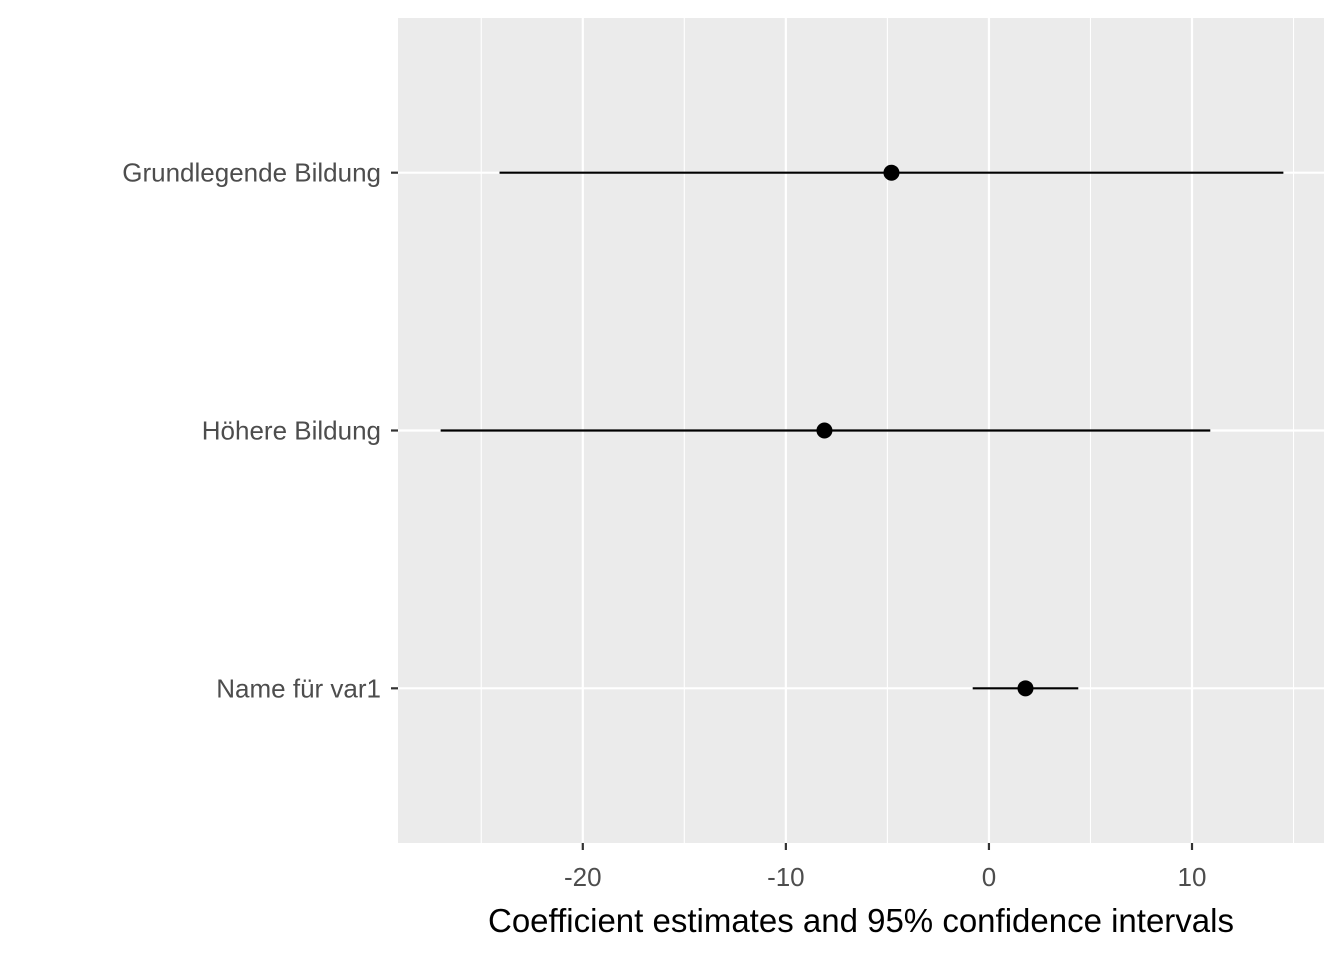 The height and width of the screenshot is (960, 1344). What do you see at coordinates (583, 877) in the screenshot?
I see `x-tick-label: -20` at bounding box center [583, 877].